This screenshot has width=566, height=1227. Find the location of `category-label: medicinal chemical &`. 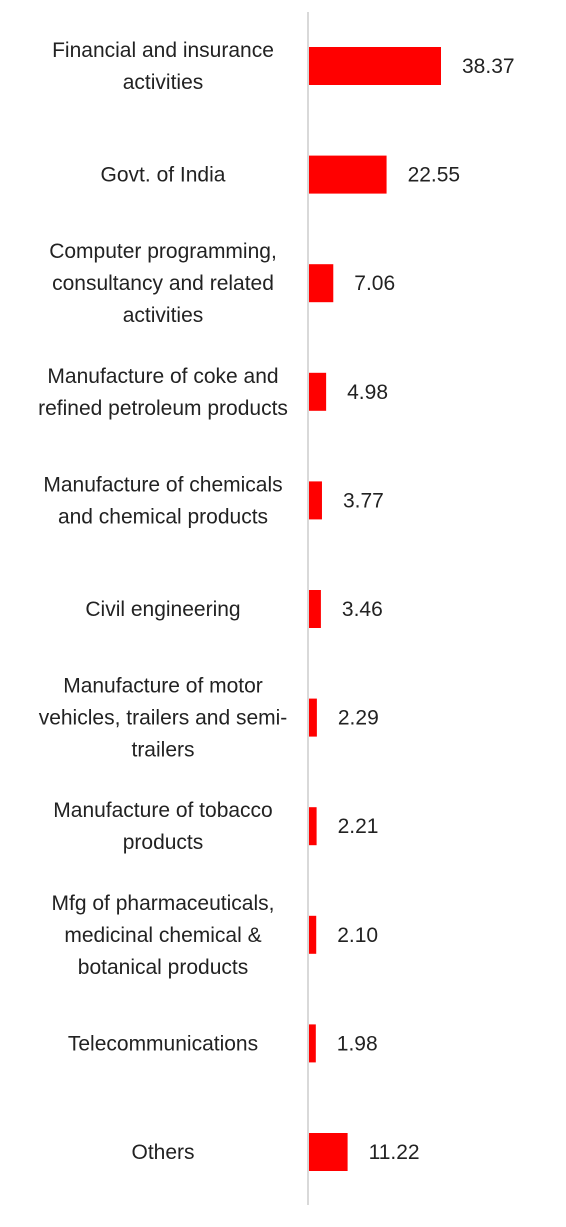

category-label: medicinal chemical & is located at coordinates (162, 935).